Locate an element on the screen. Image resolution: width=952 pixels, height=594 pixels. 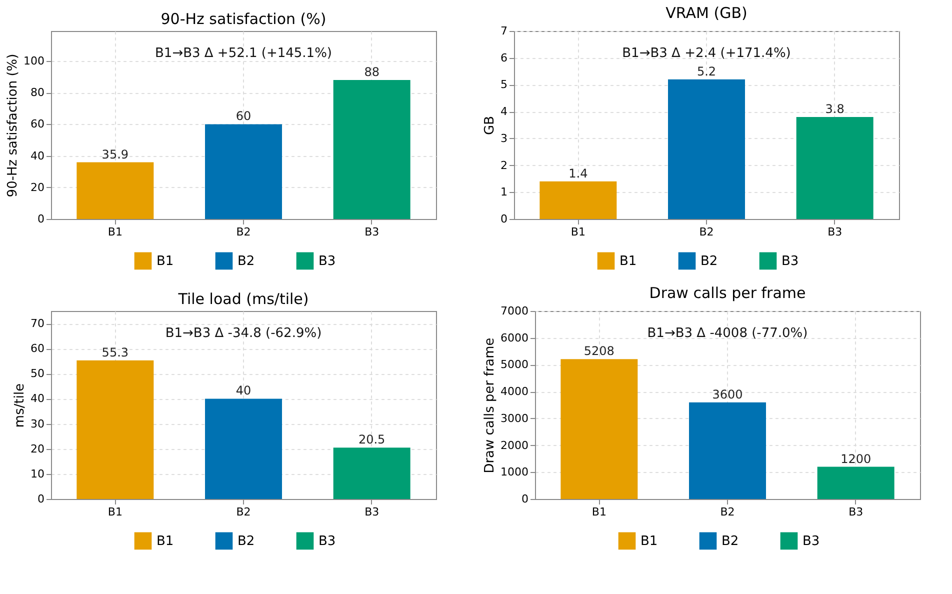
y-tick-label: 2000 is located at coordinates (514, 445).